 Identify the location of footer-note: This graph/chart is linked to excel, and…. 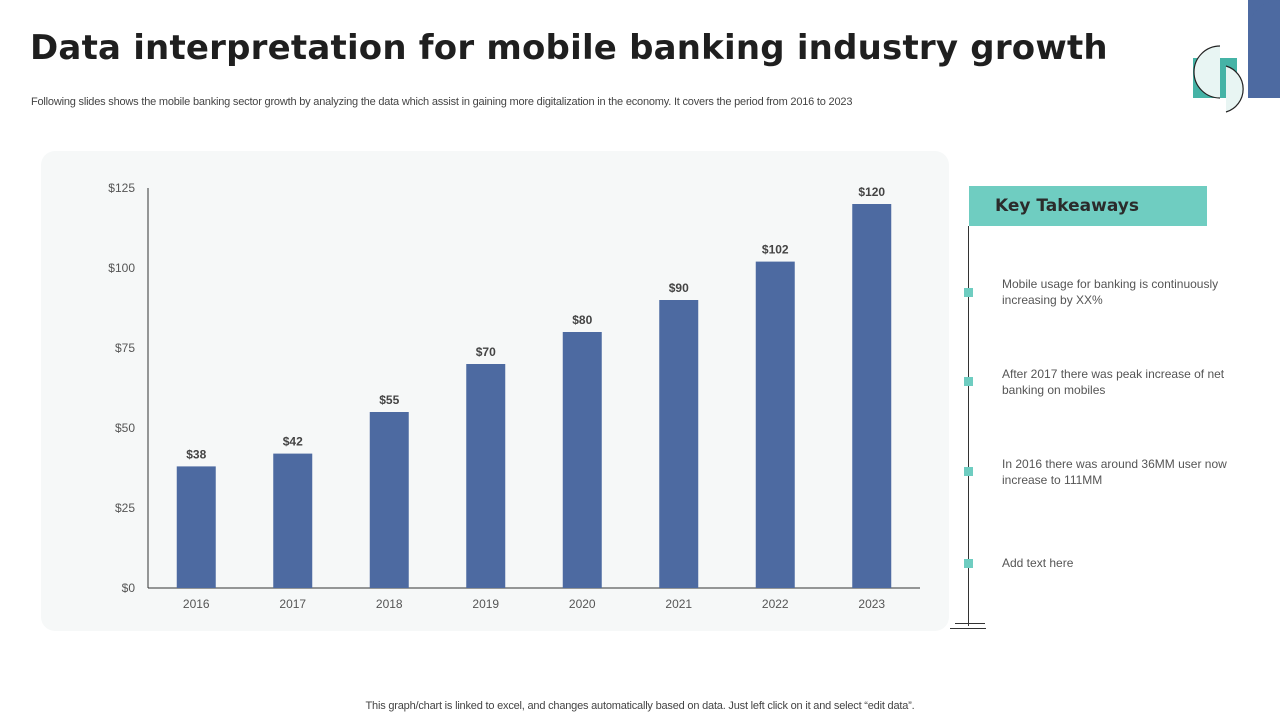
(640, 706).